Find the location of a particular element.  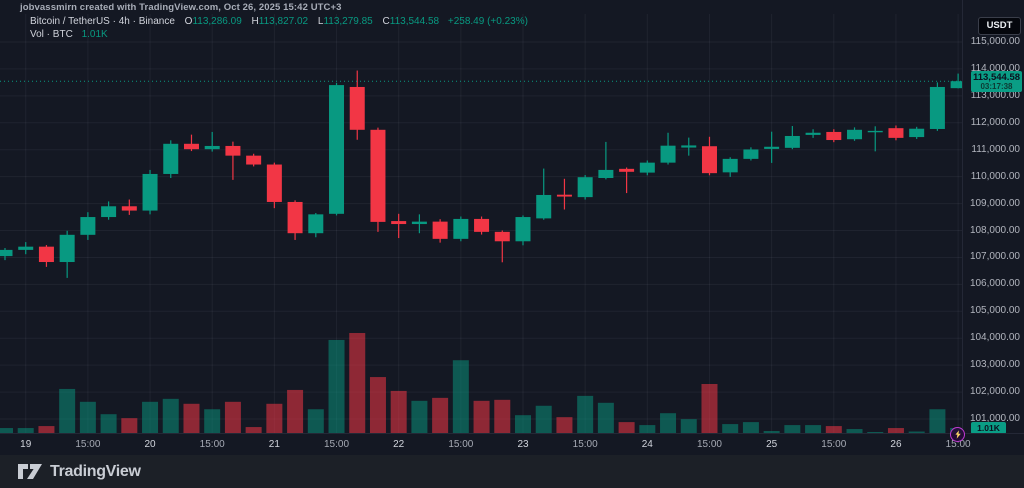

price-axis-label: 106,000.00 is located at coordinates (994, 284).